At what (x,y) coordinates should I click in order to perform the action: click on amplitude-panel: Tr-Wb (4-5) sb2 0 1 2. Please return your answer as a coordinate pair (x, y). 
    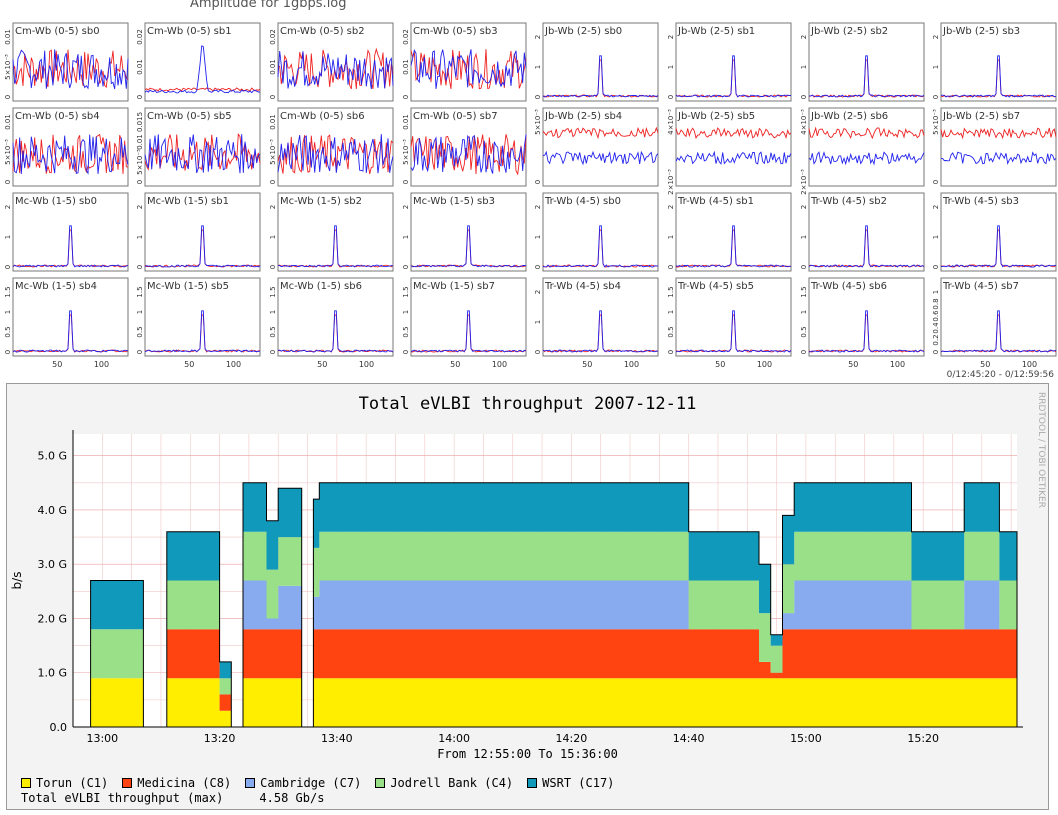
    Looking at the image, I should click on (862, 232).